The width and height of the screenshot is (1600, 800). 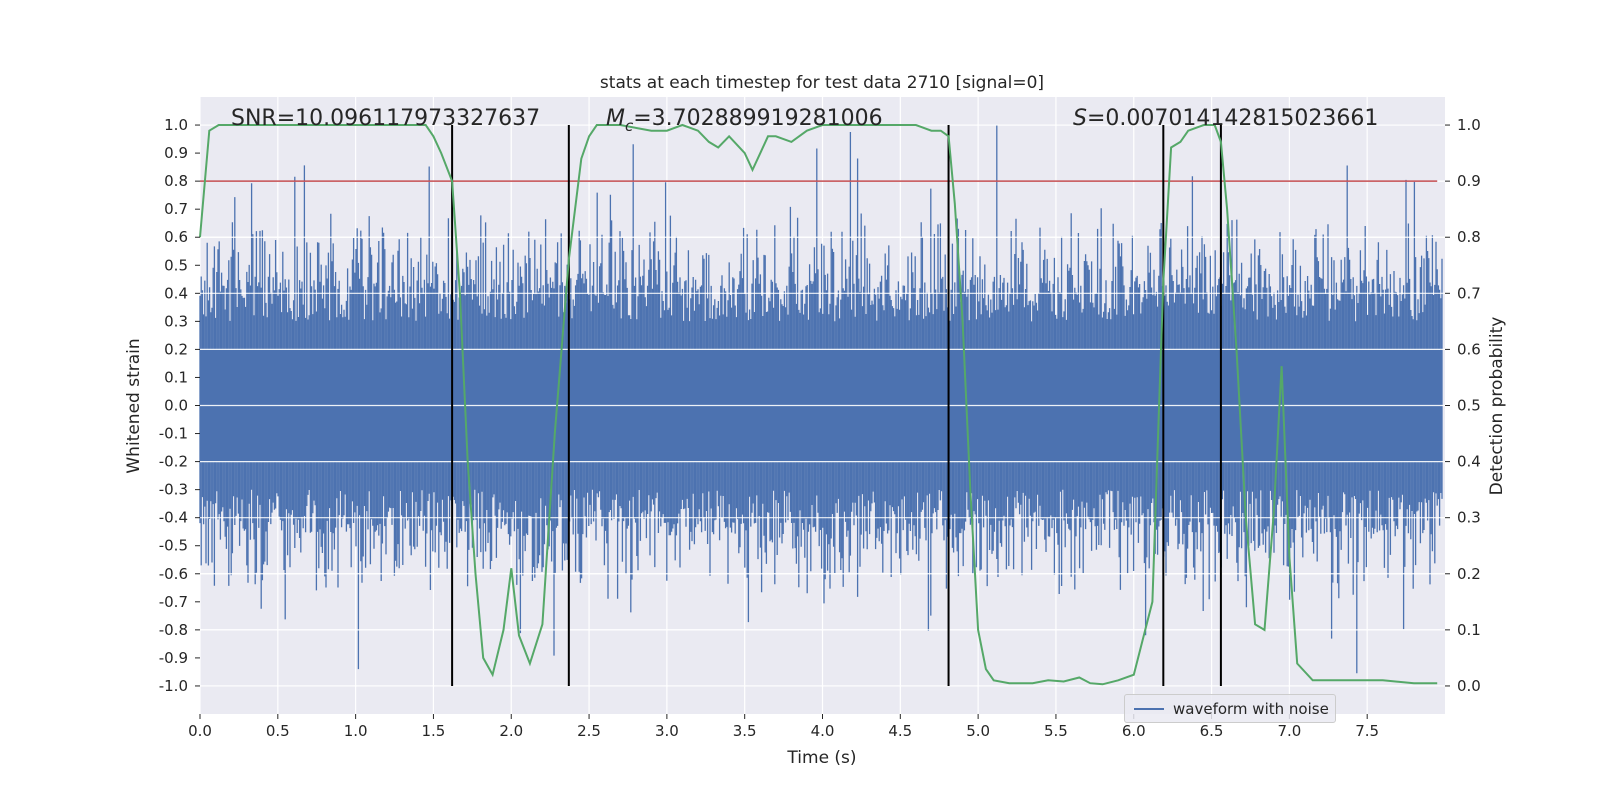 I want to click on y2-tick-label: 0.6, so click(x=1469, y=349).